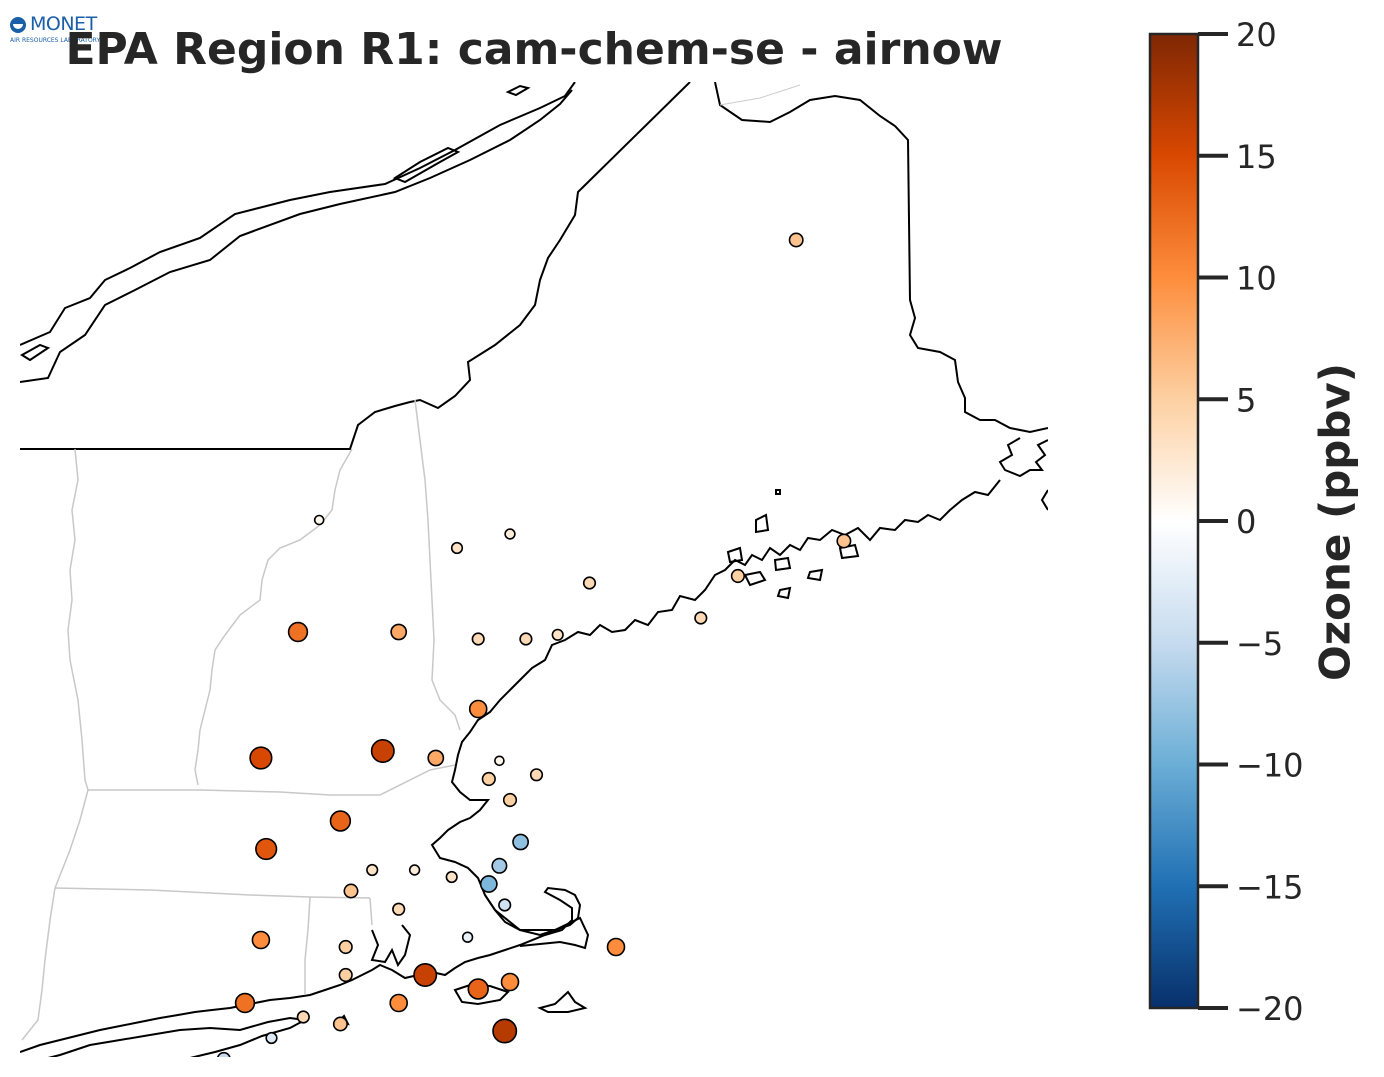 Image resolution: width=1384 pixels, height=1077 pixels. I want to click on river-island-west, so click(35, 352).